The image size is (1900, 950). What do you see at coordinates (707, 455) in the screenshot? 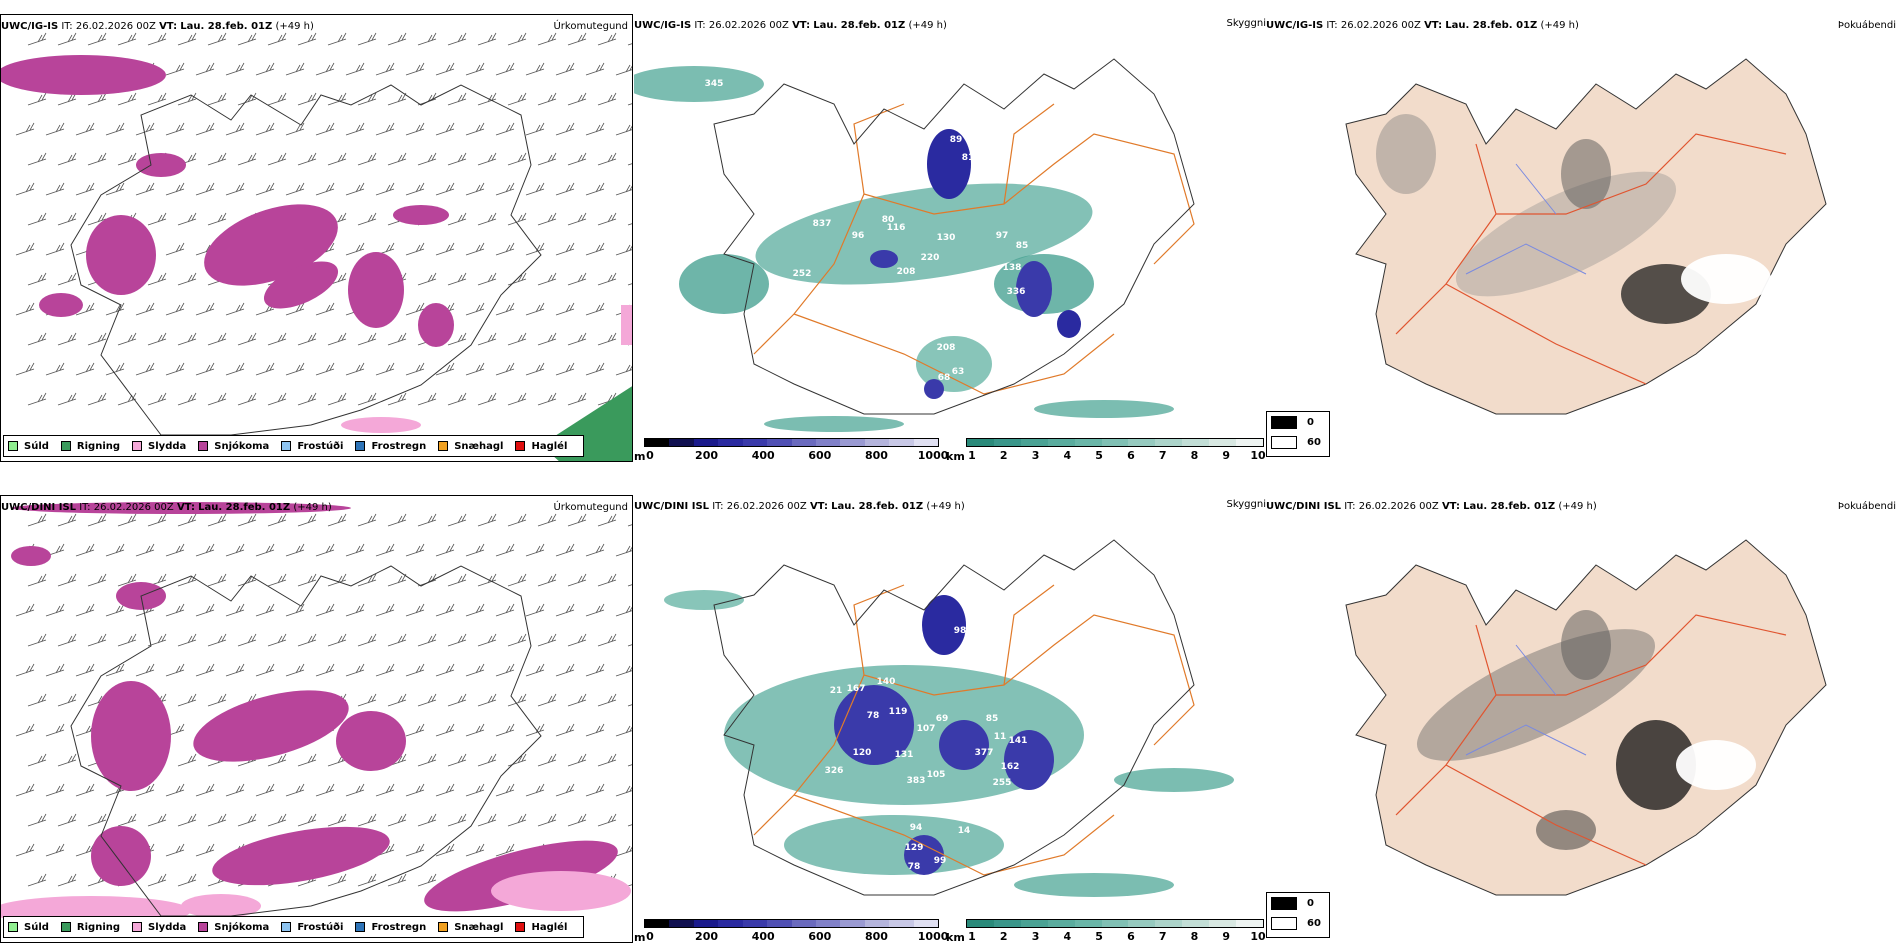
I see `colorbar-tick: 200` at bounding box center [707, 455].